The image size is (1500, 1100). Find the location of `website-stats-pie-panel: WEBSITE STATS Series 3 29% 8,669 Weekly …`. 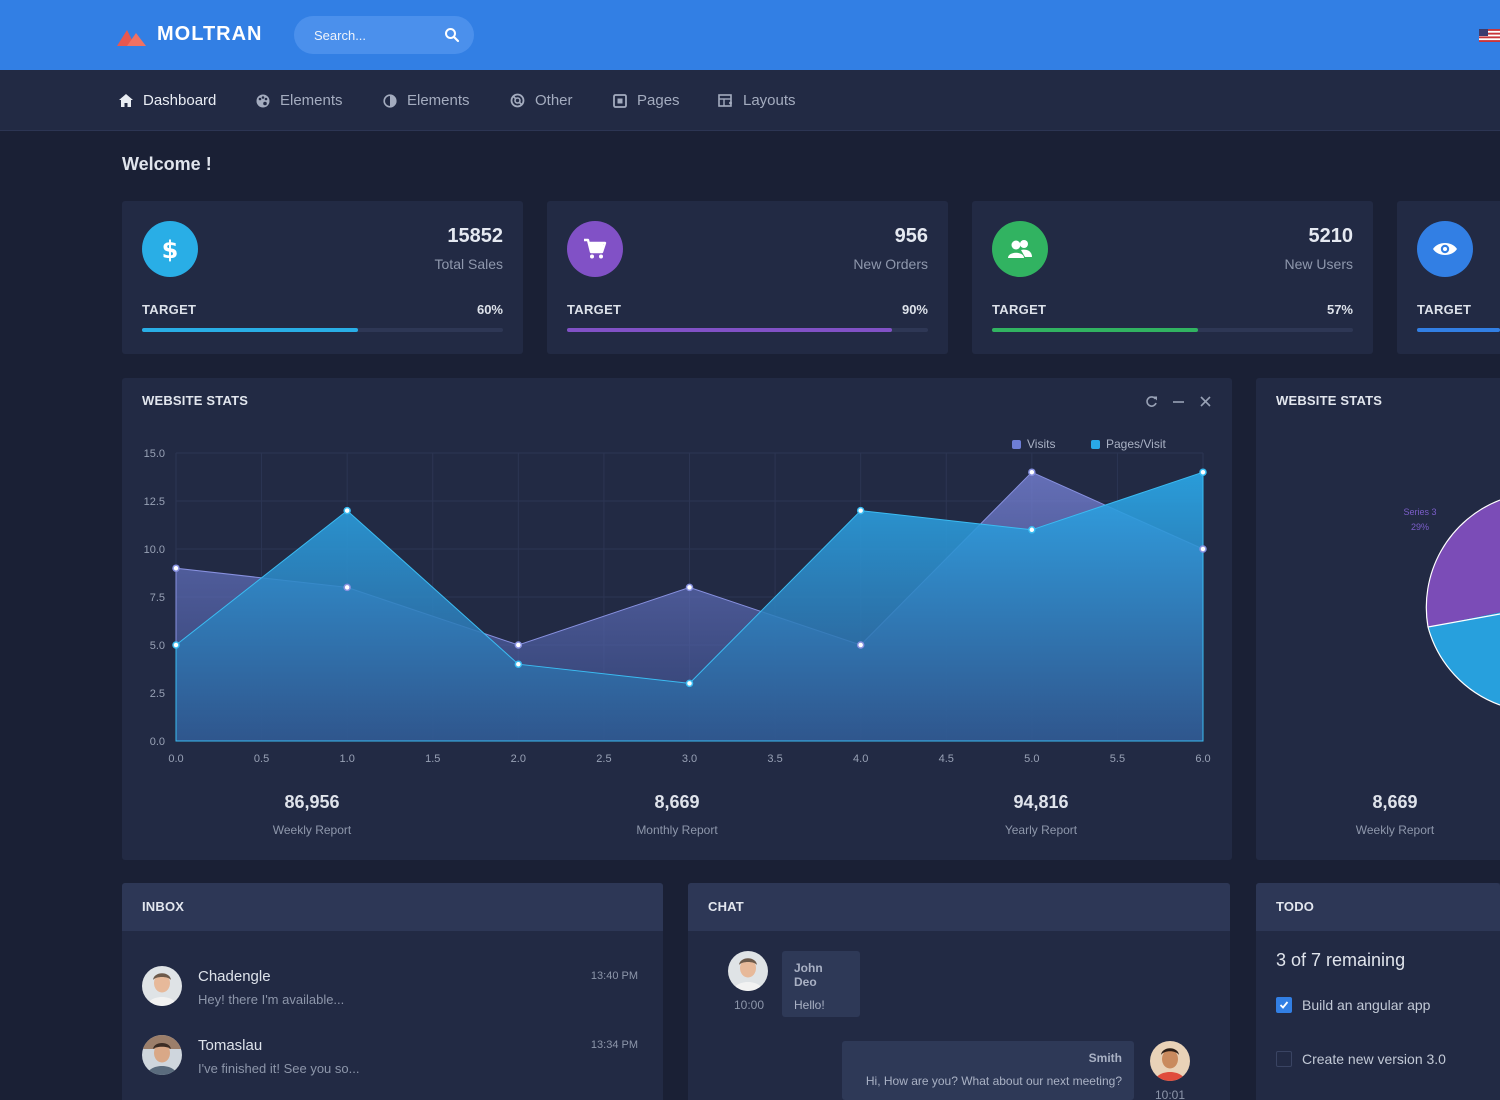

website-stats-pie-panel: WEBSITE STATS Series 3 29% 8,669 Weekly … is located at coordinates (1378, 619).